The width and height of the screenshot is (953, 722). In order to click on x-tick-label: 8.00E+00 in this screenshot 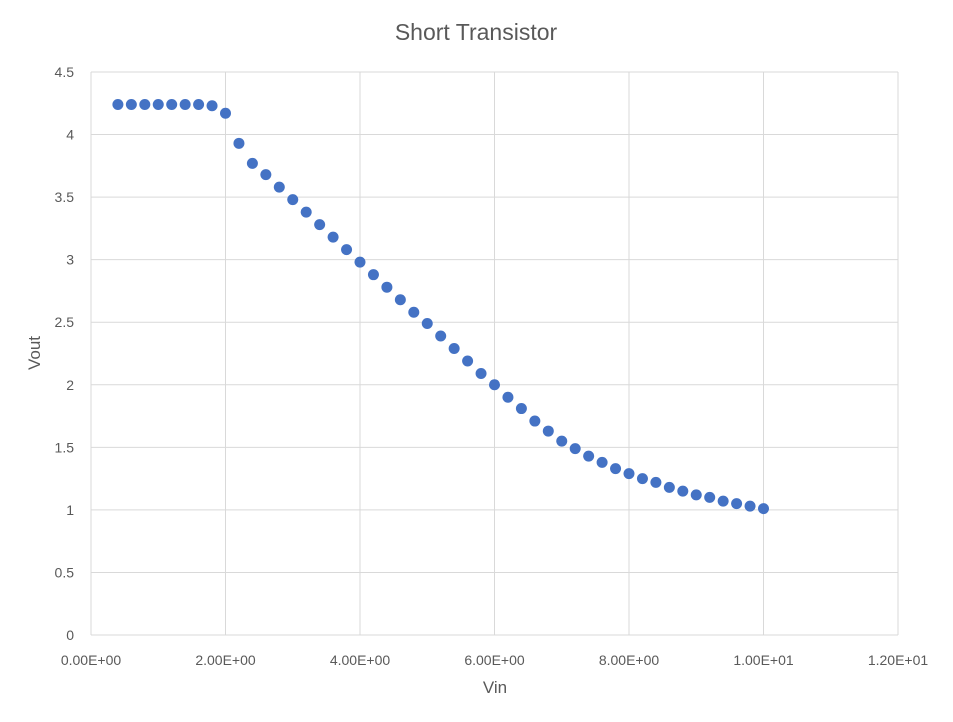, I will do `click(629, 660)`.